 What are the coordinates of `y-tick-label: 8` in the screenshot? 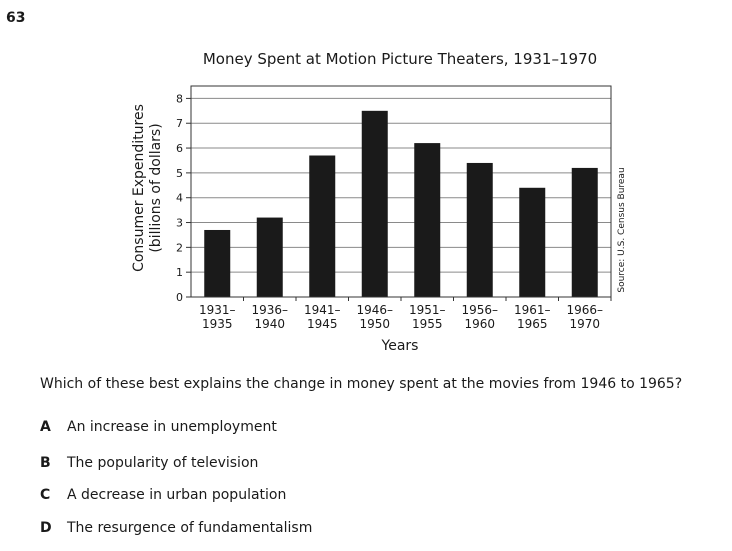 It's located at (179, 98).